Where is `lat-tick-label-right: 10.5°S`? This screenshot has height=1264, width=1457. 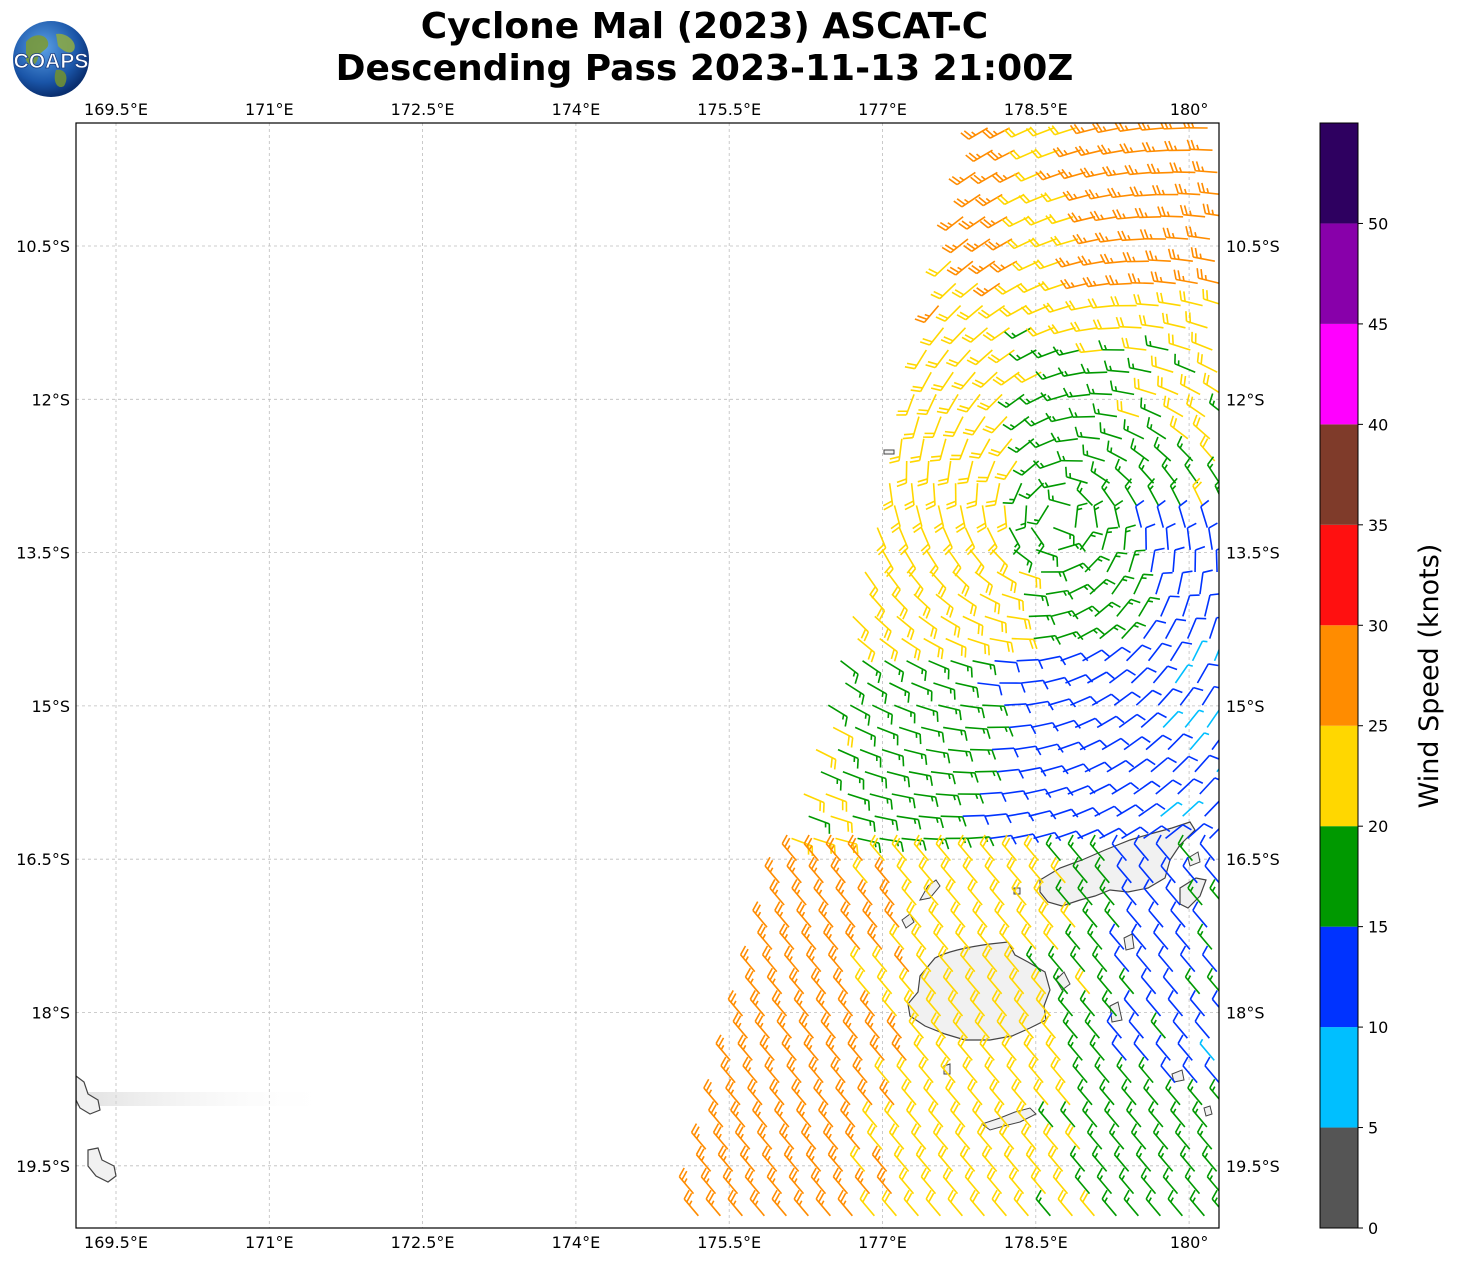 lat-tick-label-right: 10.5°S is located at coordinates (1253, 246).